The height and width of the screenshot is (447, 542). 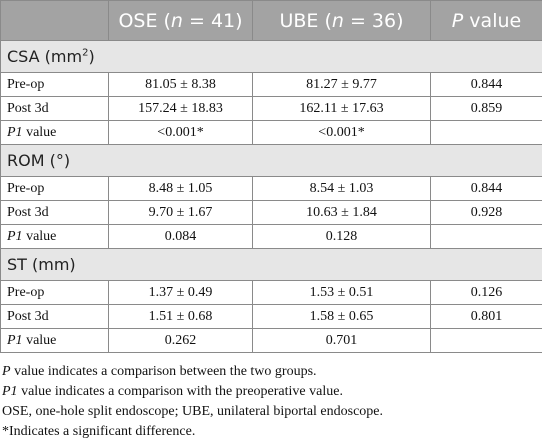 I want to click on value-cell: 1.58 ± 0.65, so click(x=341, y=316).